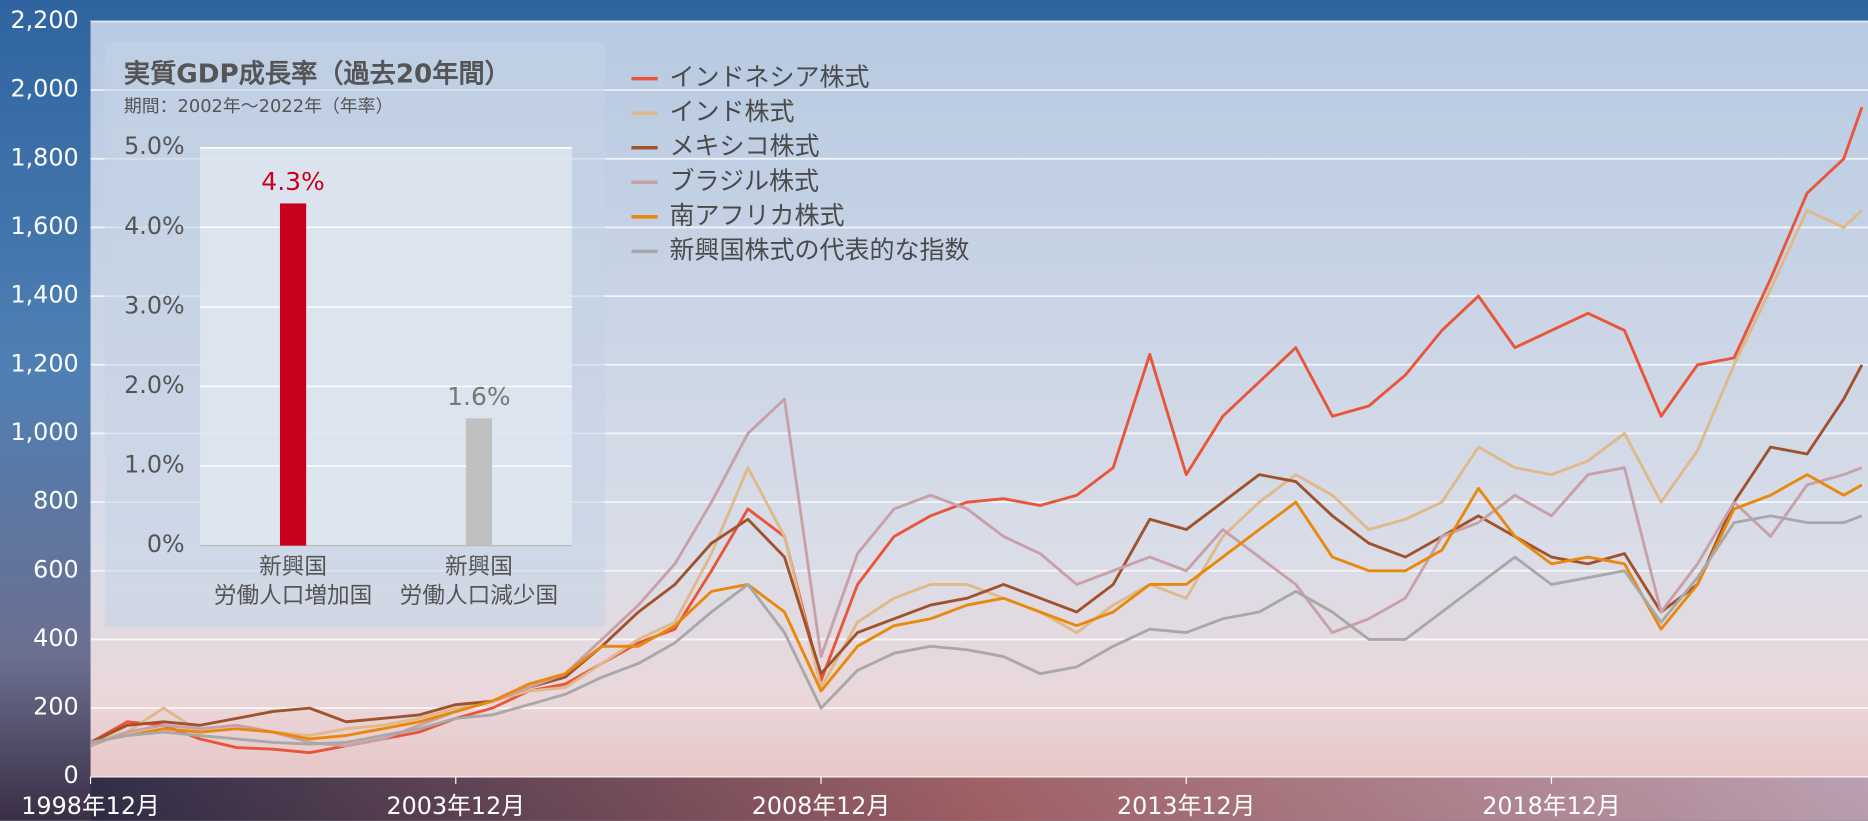 The width and height of the screenshot is (1868, 821). Describe the element at coordinates (456, 806) in the screenshot. I see `x-tick-label: 2003年12月` at that location.